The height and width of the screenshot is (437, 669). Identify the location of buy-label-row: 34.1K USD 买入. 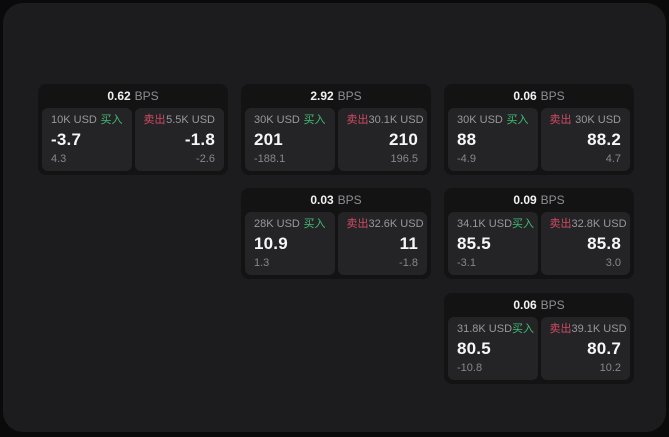
(495, 224).